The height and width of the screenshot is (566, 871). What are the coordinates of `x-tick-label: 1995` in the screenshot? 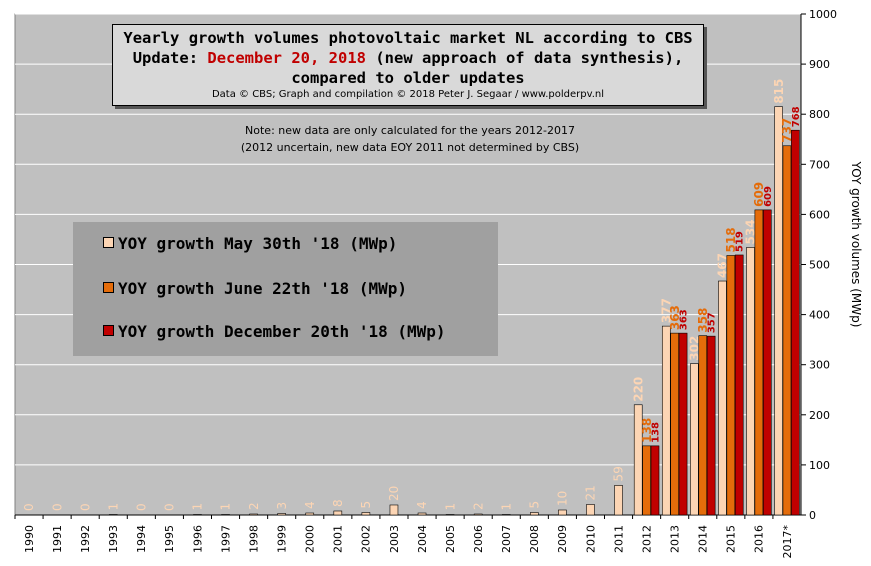 It's located at (169, 539).